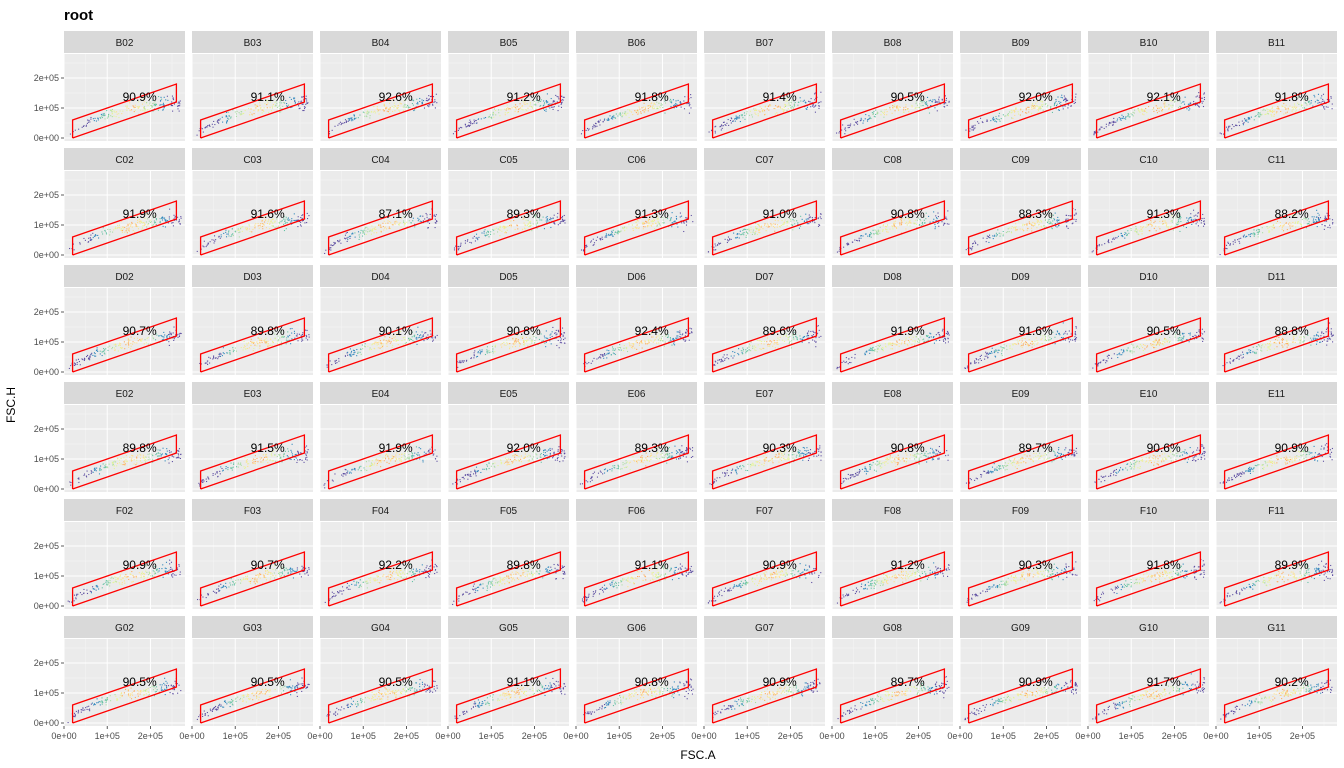  What do you see at coordinates (1148, 97) in the screenshot?
I see `grid-lines` at bounding box center [1148, 97].